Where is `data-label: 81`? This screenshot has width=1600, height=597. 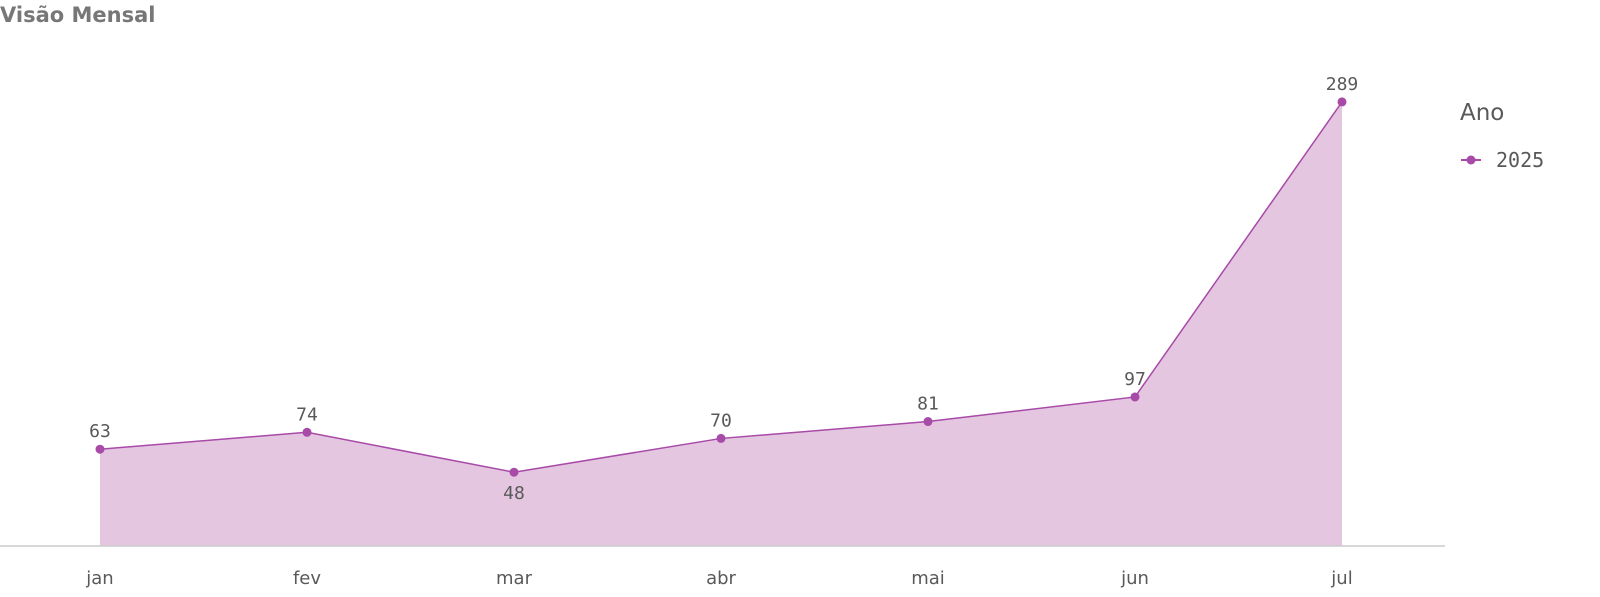
data-label: 81 is located at coordinates (928, 404).